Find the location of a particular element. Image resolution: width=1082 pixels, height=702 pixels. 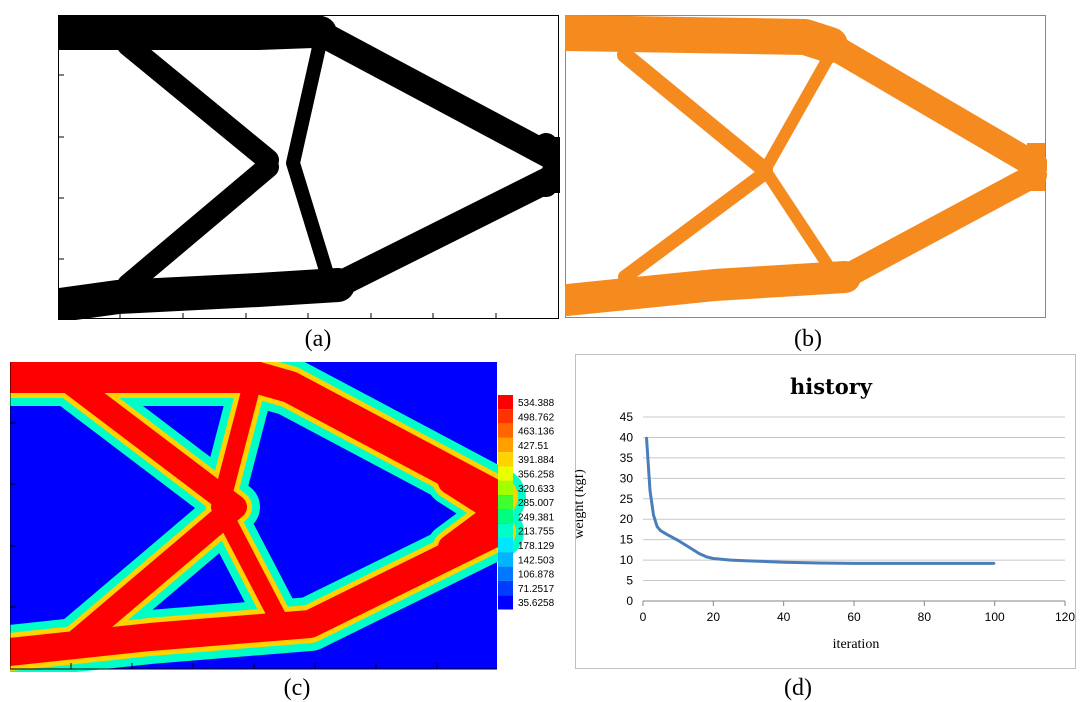

x-tick-labels: 0 20 40 60 80 100 120 is located at coordinates (858, 617).